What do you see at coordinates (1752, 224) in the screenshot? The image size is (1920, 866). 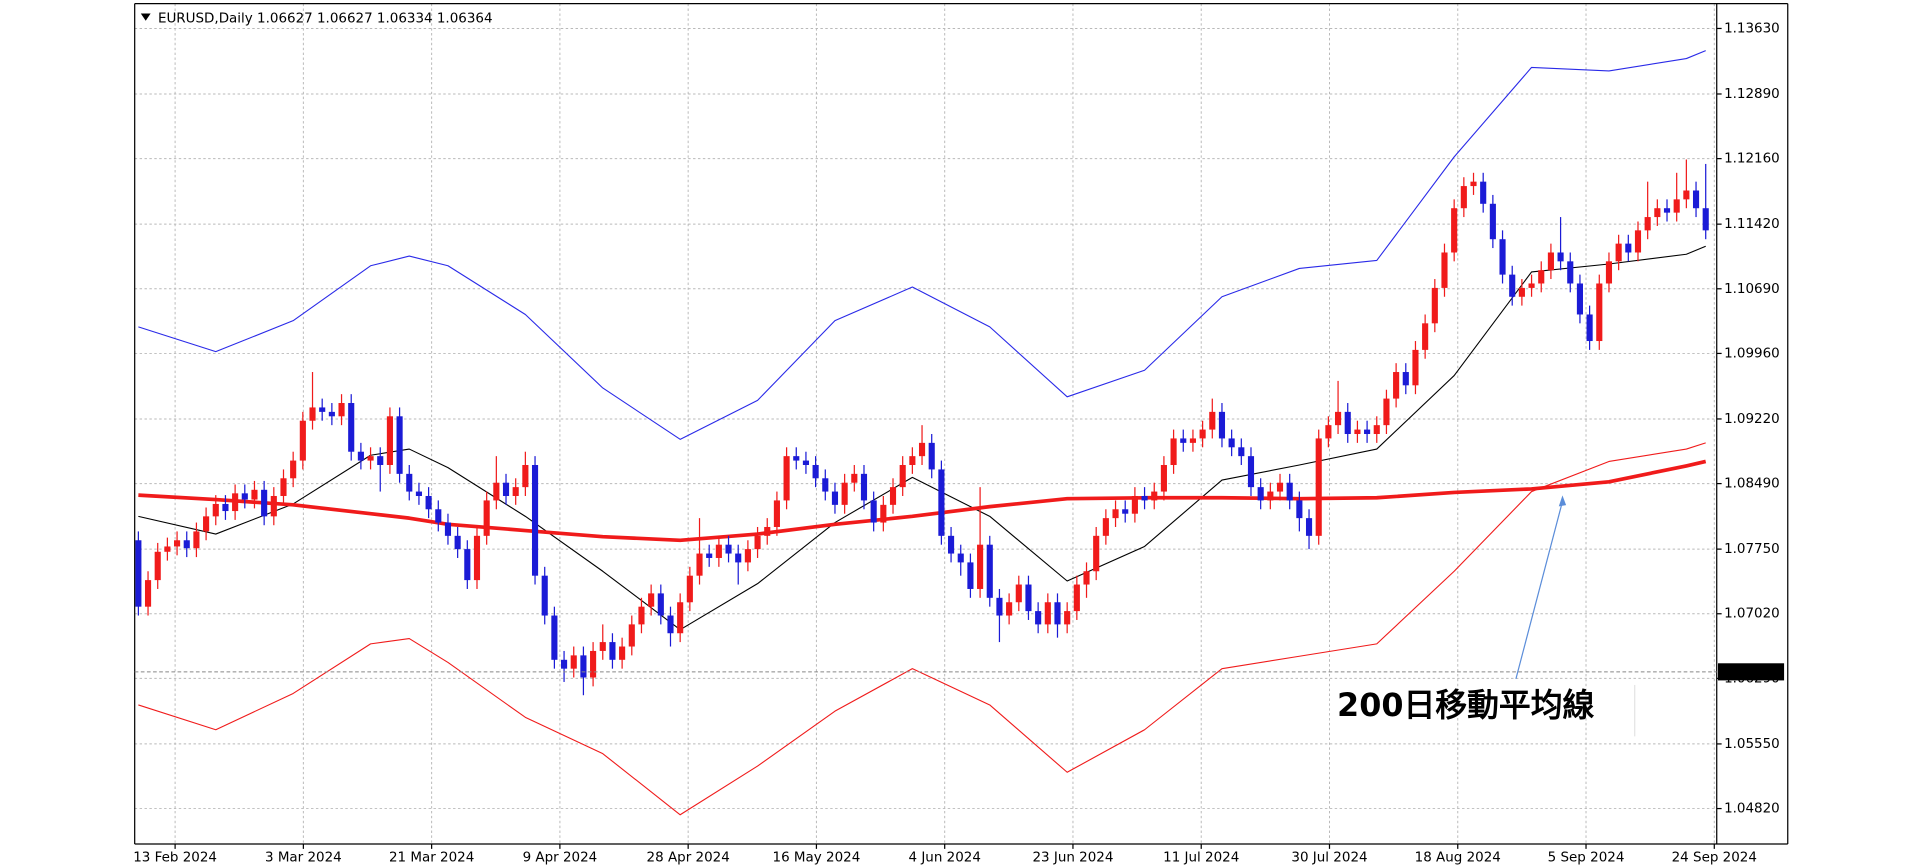 I see `y-tick-label: 1.11420` at bounding box center [1752, 224].